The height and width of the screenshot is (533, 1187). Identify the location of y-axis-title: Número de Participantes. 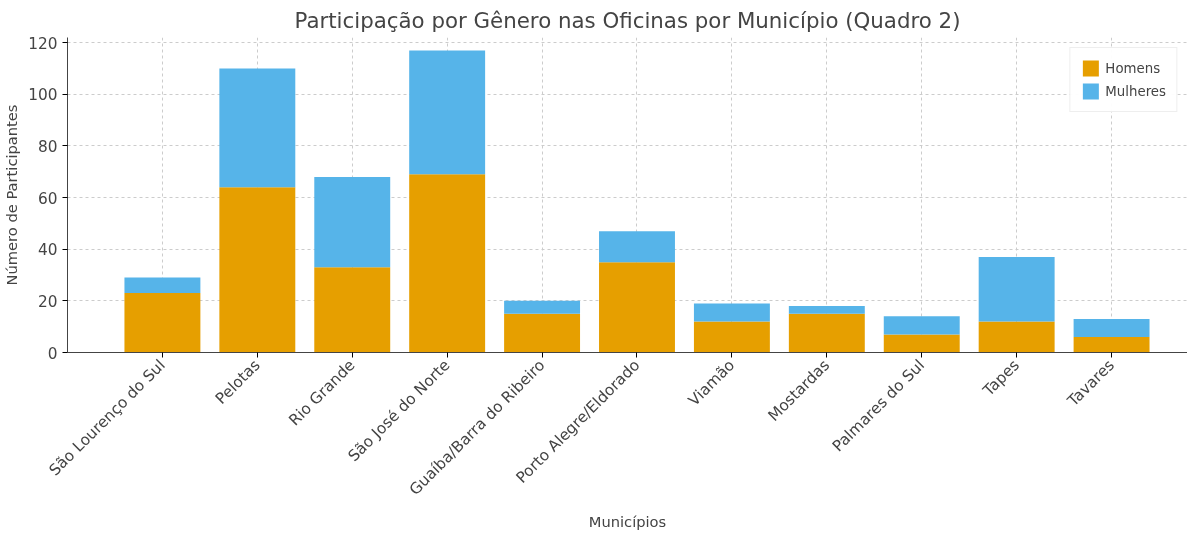
(12, 195).